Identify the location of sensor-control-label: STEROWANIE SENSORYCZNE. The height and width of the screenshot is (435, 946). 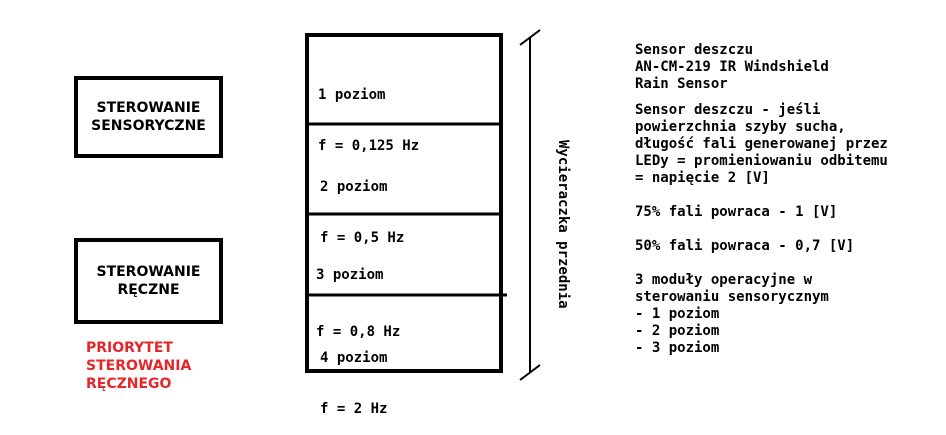
(148, 117).